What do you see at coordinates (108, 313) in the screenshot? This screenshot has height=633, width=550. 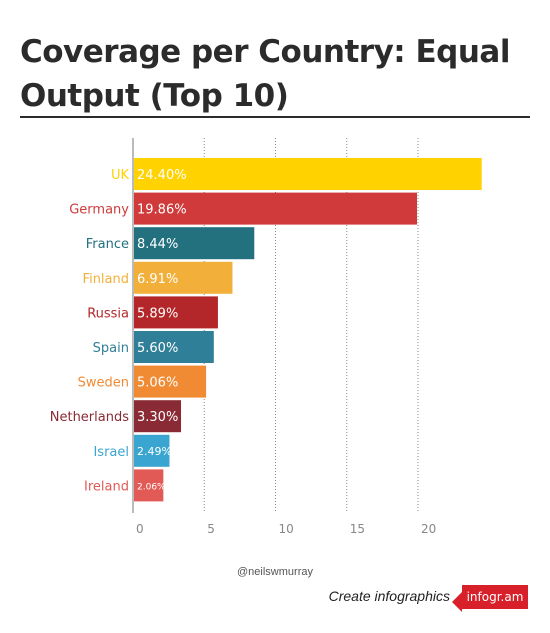 I see `category-label: Russia` at bounding box center [108, 313].